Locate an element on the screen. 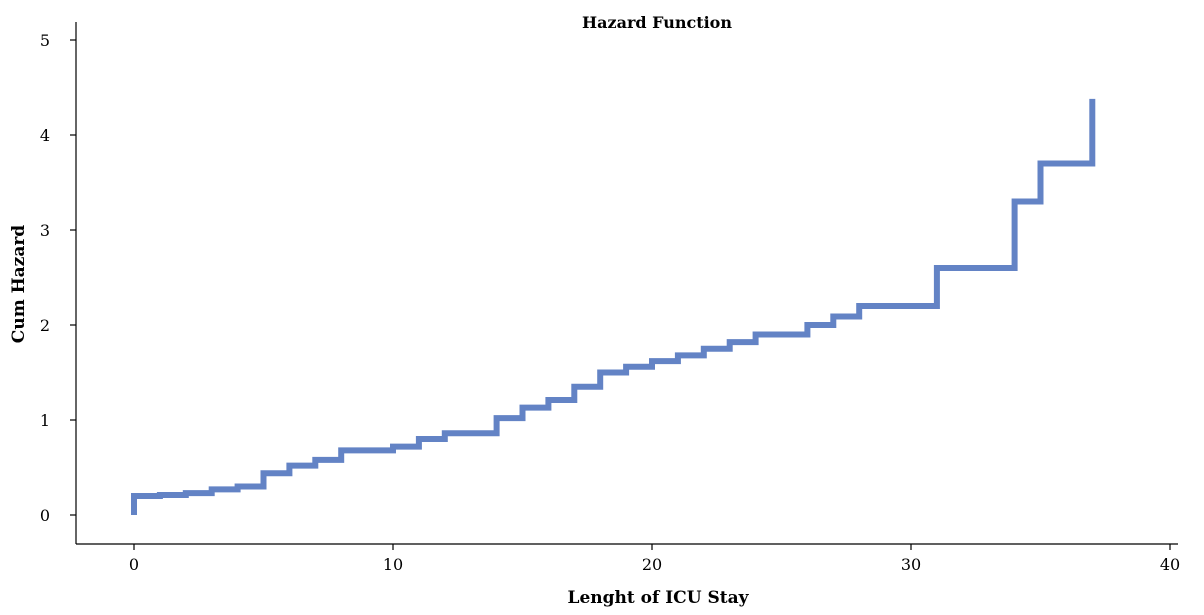  y-tick-label: 1 is located at coordinates (45, 420).